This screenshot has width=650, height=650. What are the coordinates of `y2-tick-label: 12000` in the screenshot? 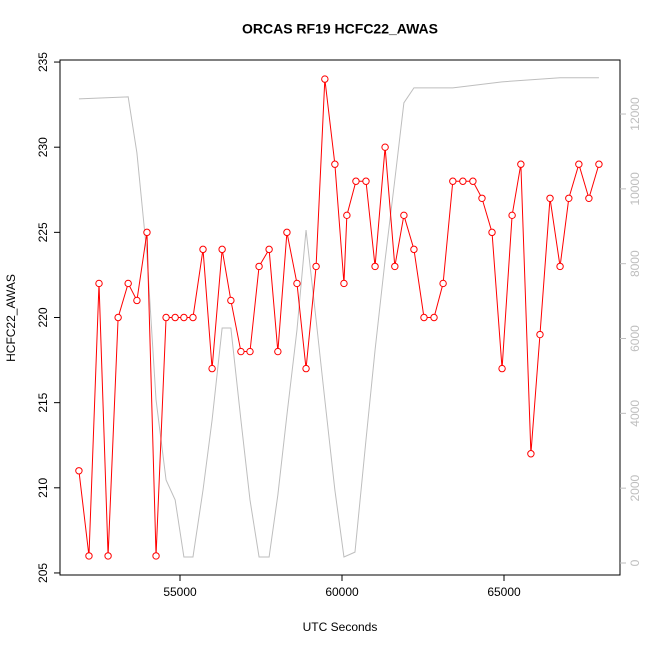 It's located at (635, 114).